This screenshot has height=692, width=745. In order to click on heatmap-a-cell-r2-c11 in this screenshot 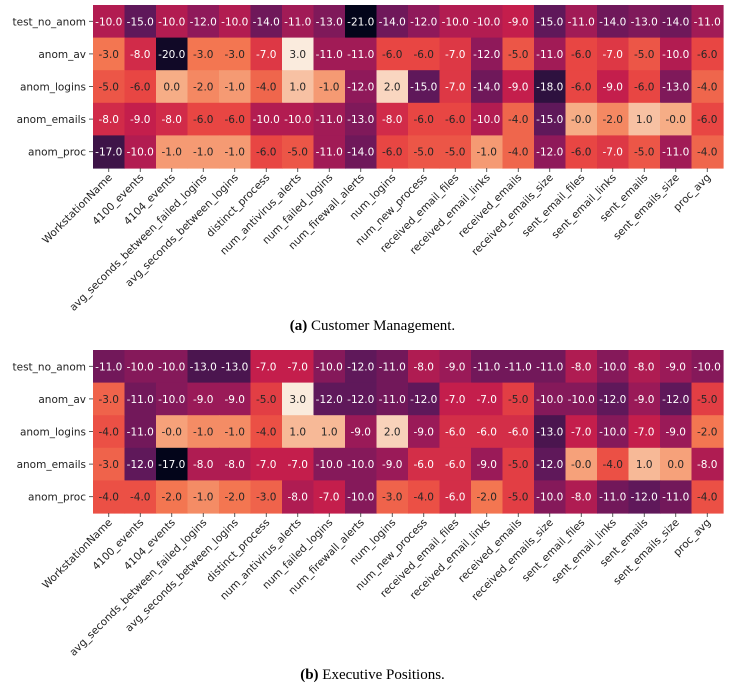, I will do `click(455, 87)`.